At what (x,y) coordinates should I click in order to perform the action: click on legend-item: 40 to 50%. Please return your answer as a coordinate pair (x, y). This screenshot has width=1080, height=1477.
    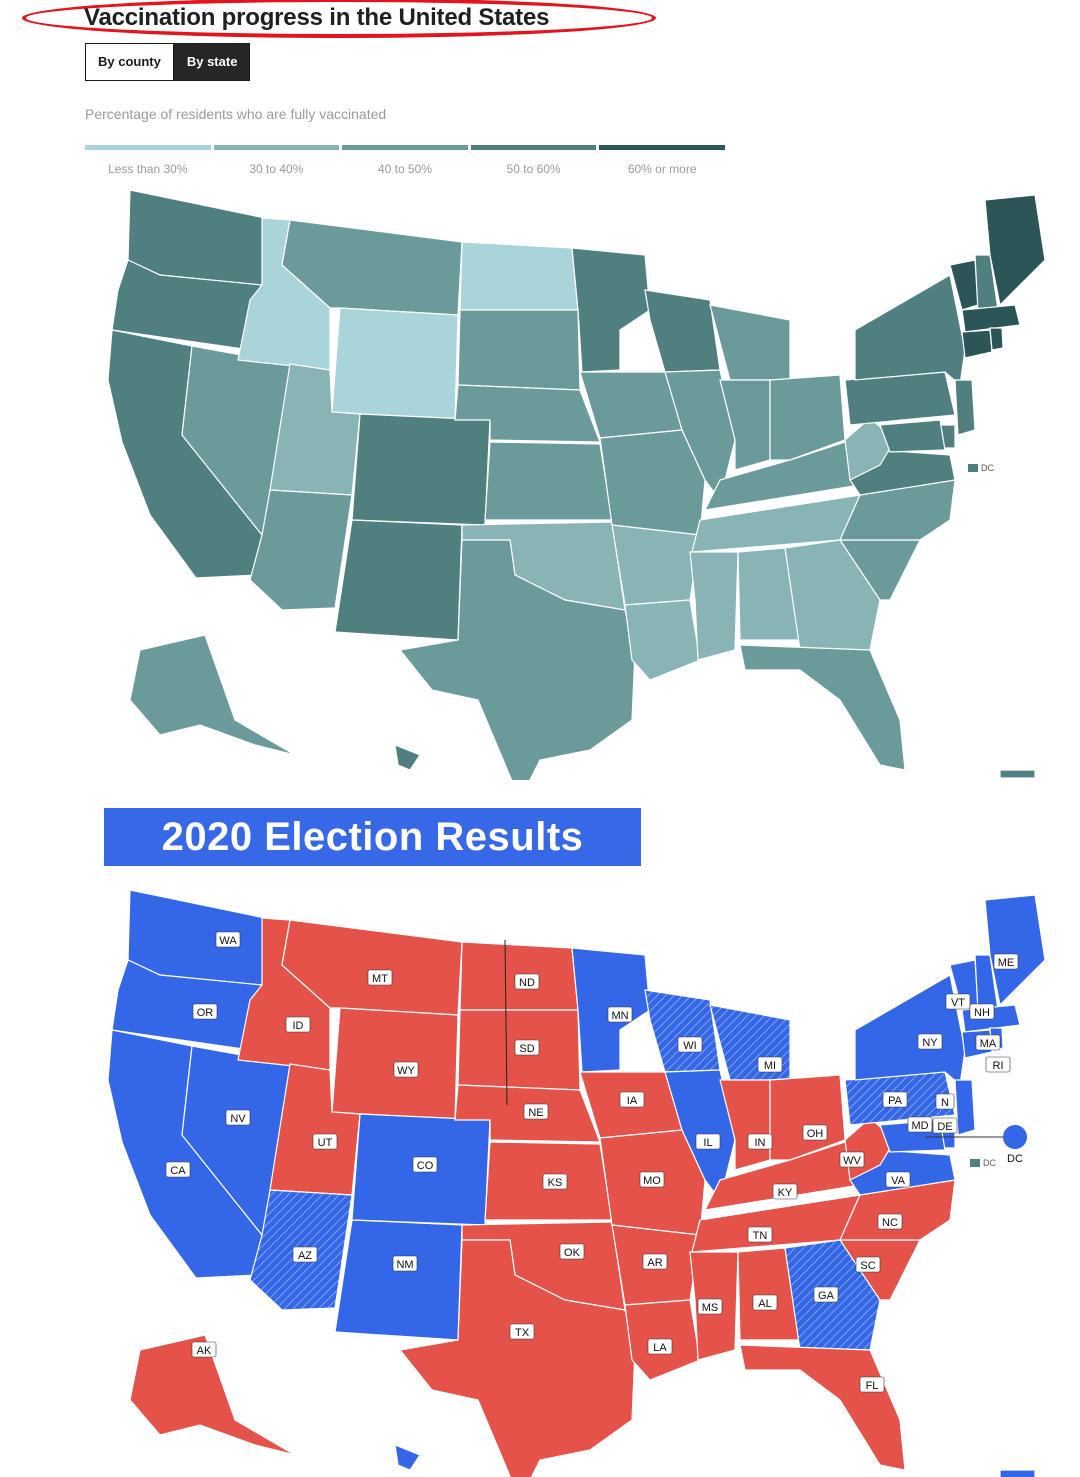
    Looking at the image, I should click on (405, 160).